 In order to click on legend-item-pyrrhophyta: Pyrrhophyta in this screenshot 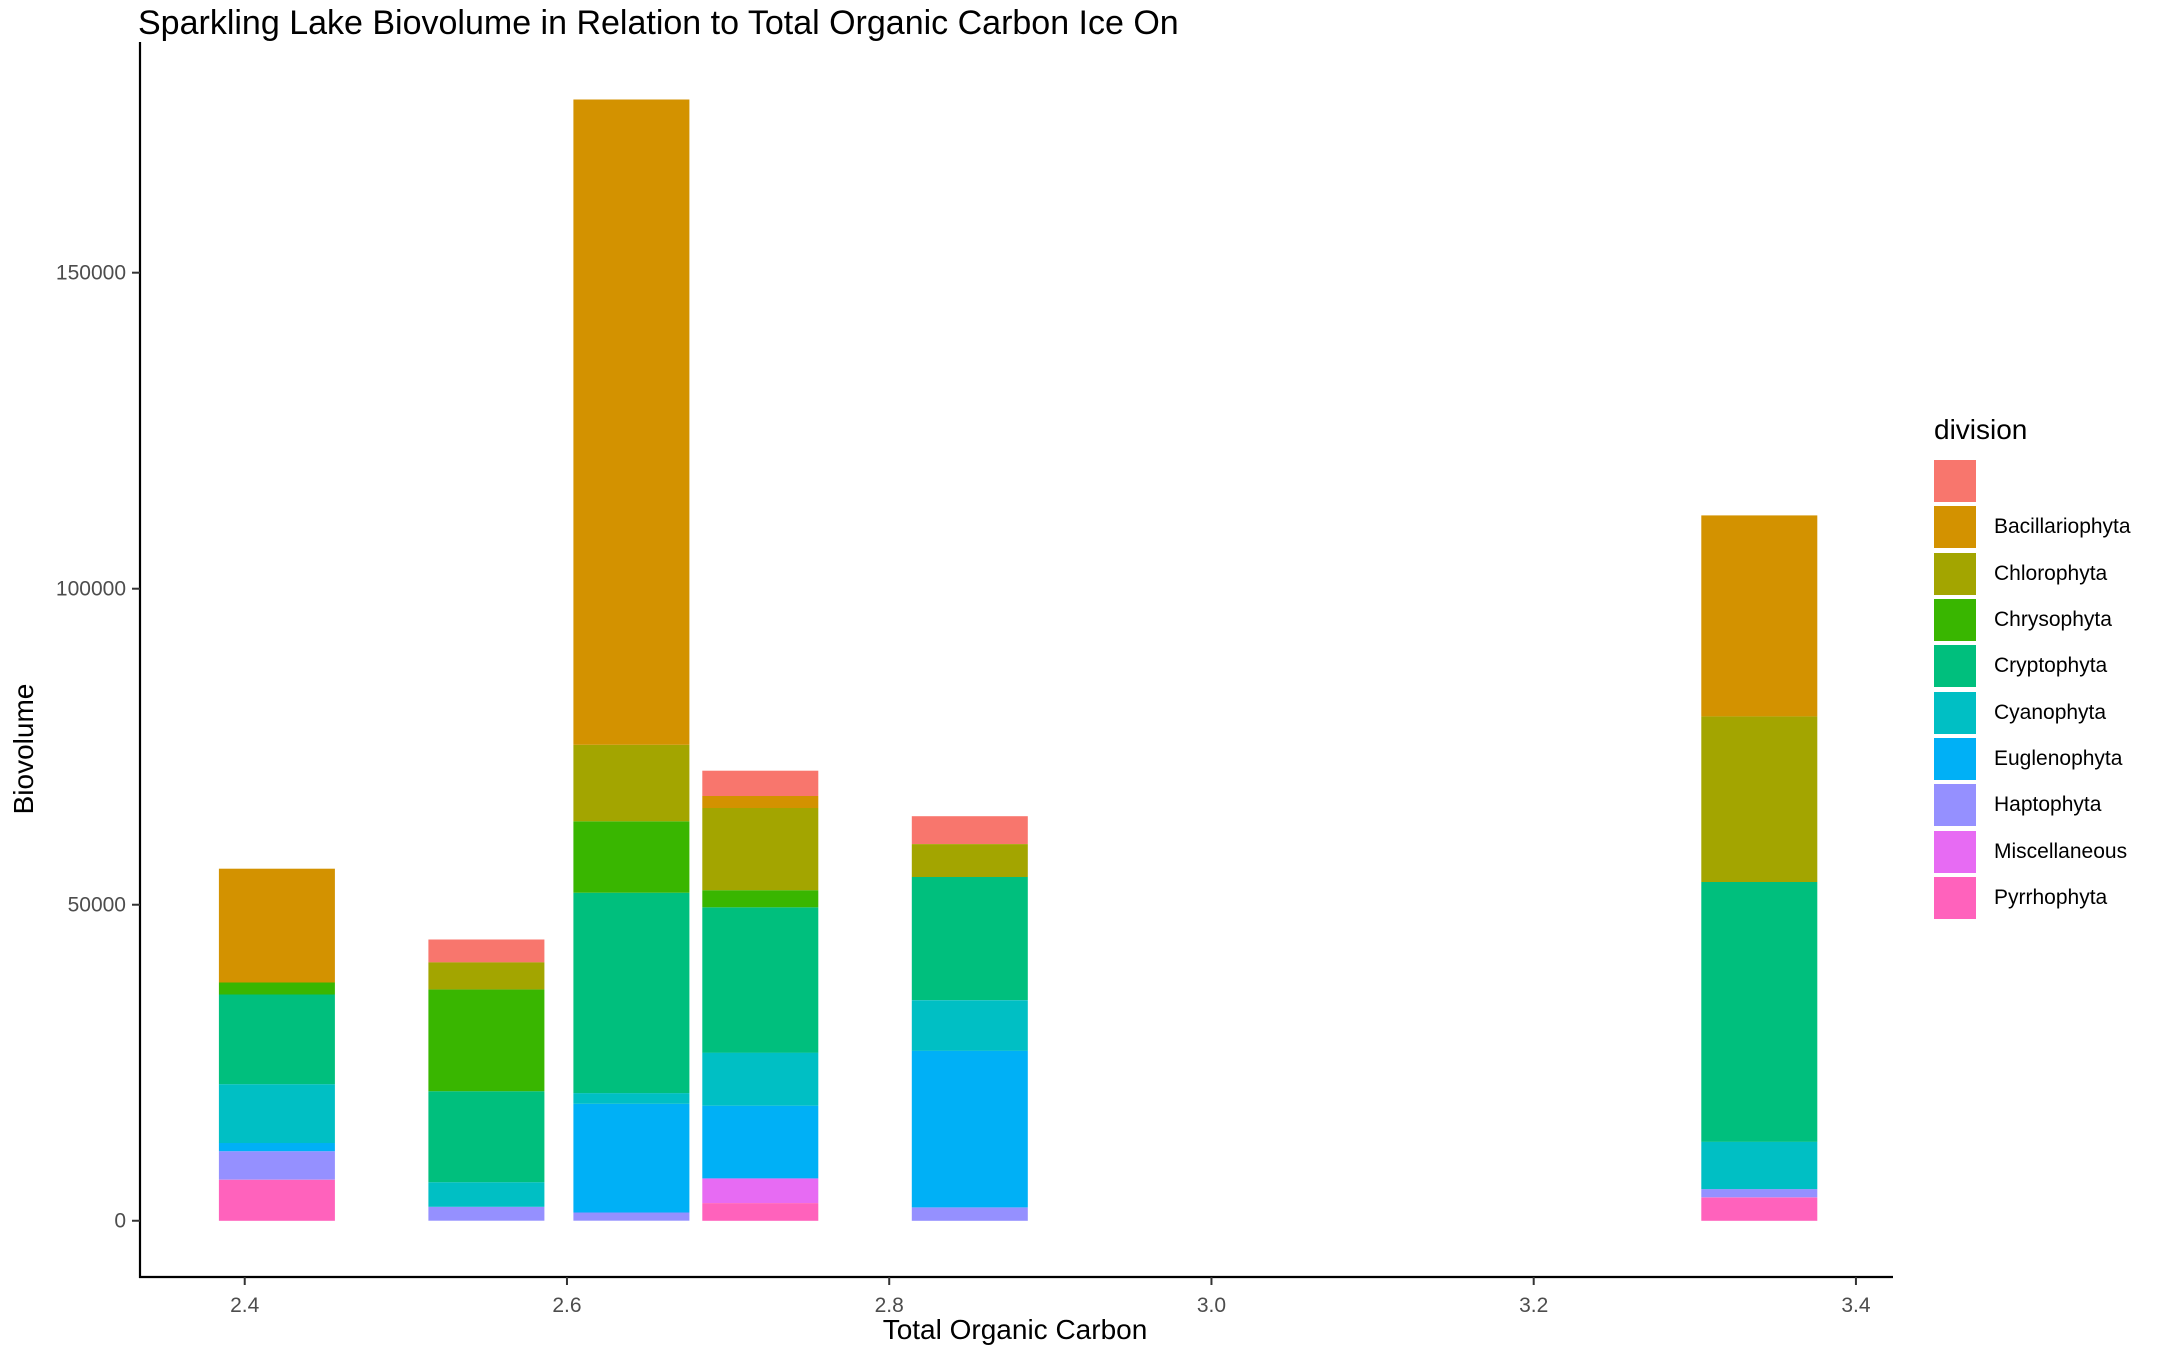, I will do `click(2032, 898)`.